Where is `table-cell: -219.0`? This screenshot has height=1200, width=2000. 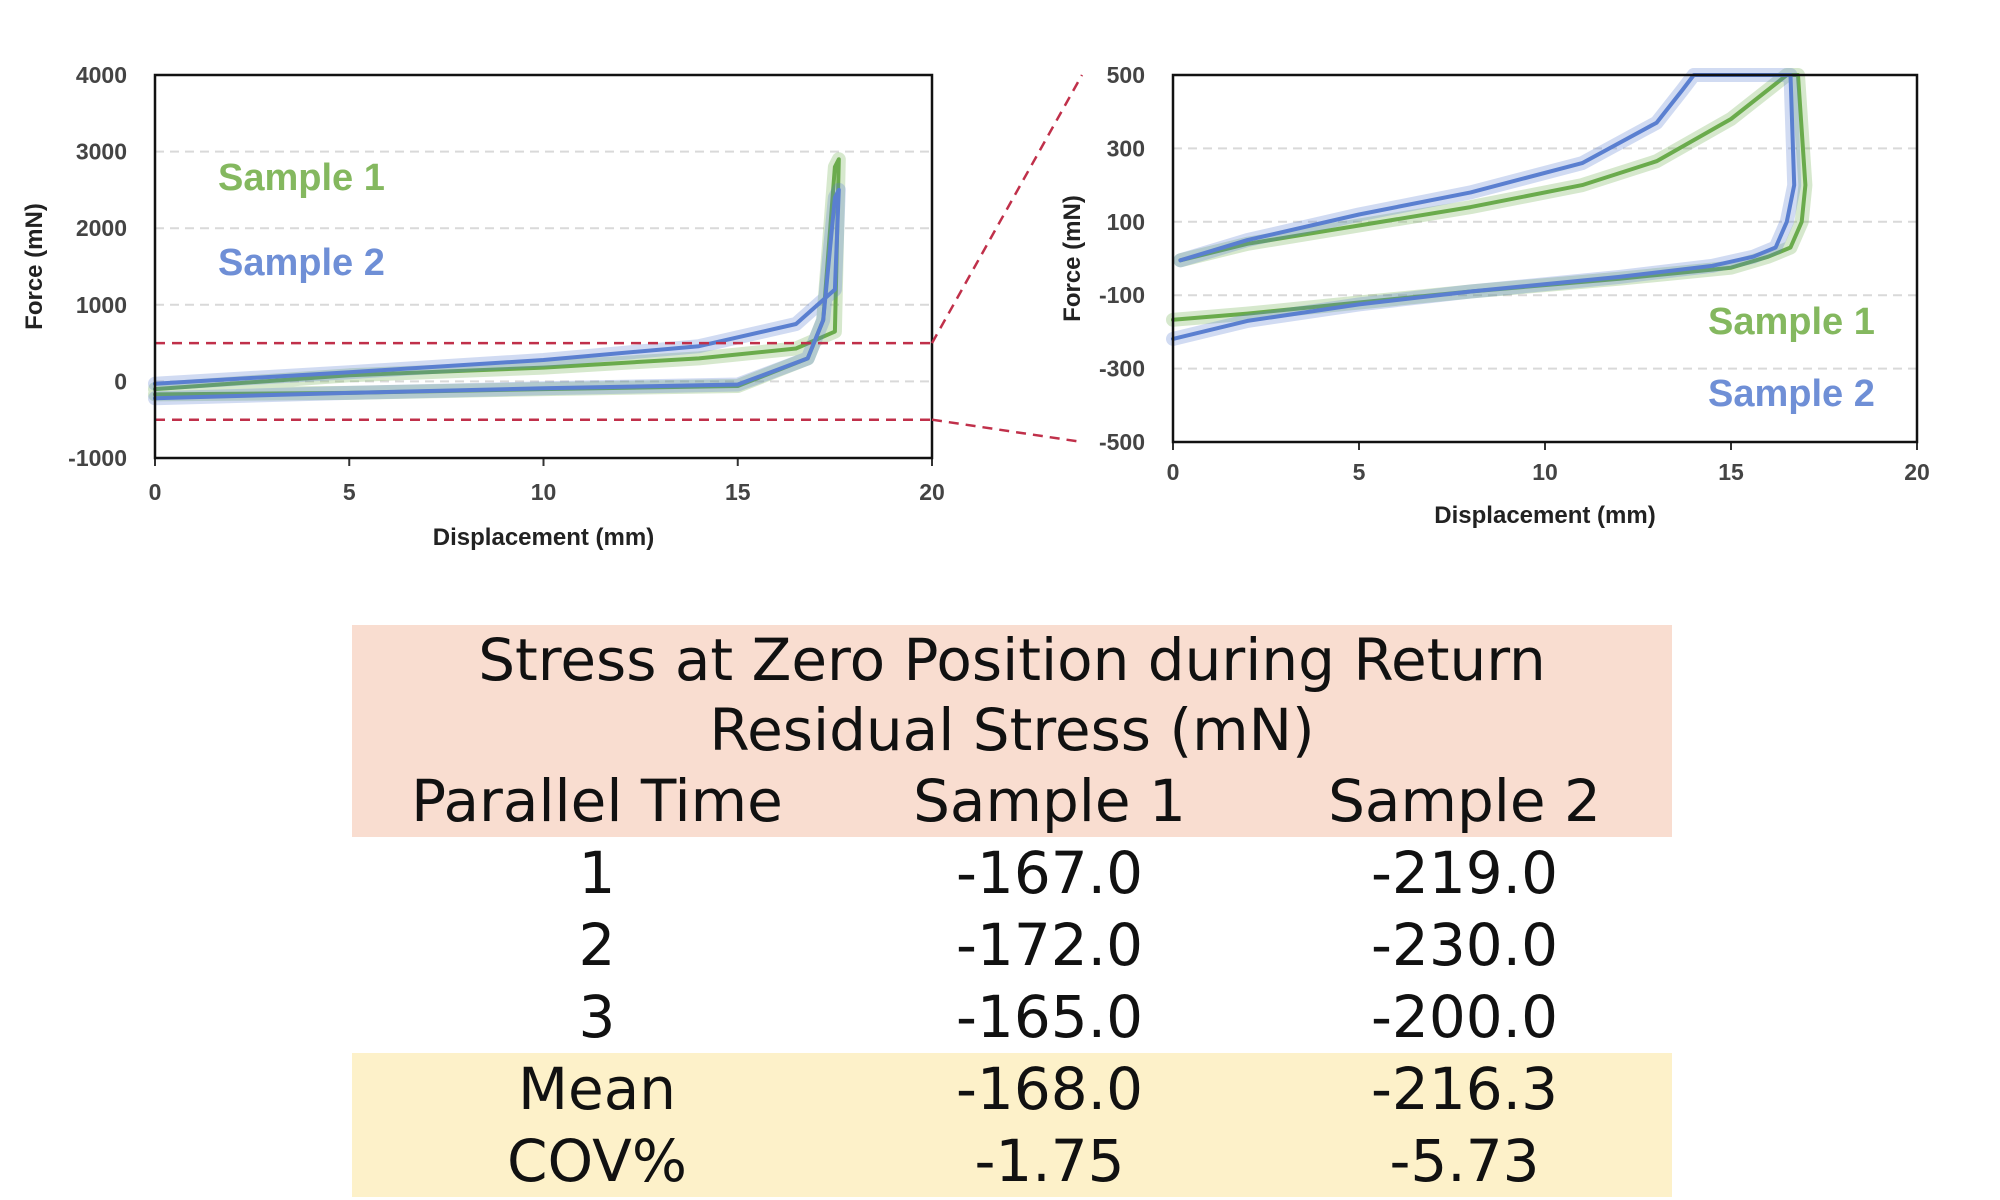 table-cell: -219.0 is located at coordinates (1464, 873).